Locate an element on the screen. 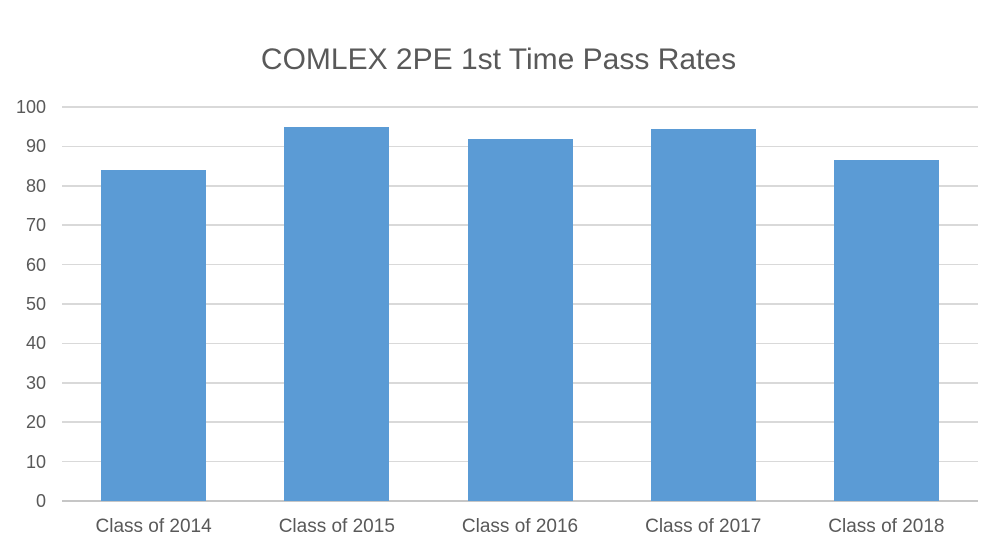  x-axis-line is located at coordinates (520, 501).